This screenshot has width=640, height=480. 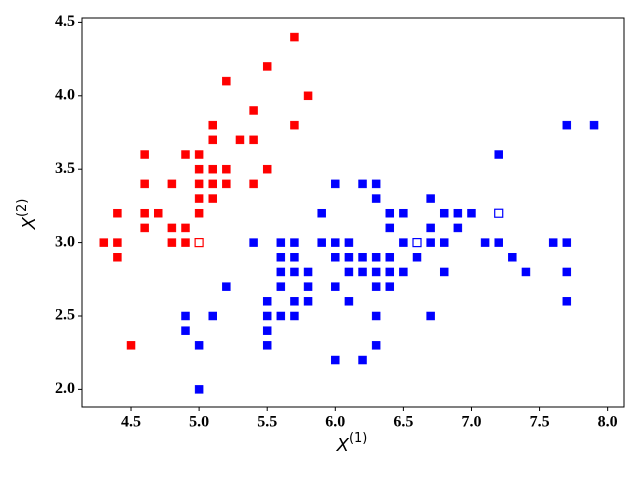 I want to click on x-tick-label: 7.5, so click(x=540, y=422).